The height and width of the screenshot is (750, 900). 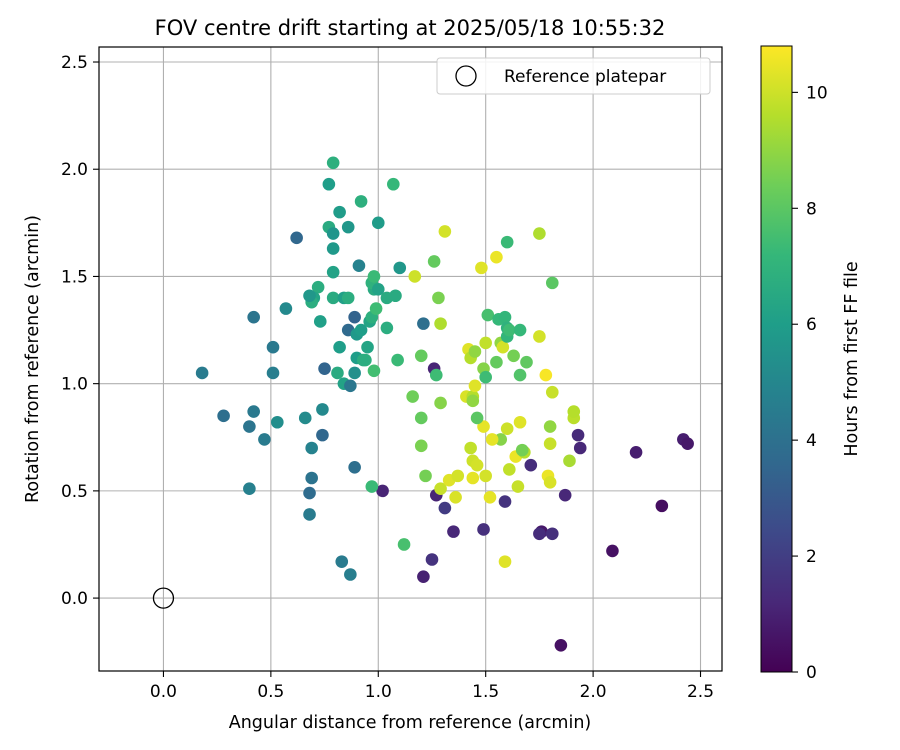 What do you see at coordinates (811, 364) in the screenshot?
I see `colorbar: 0 2 4 6 8 10 Hours from first FF file` at bounding box center [811, 364].